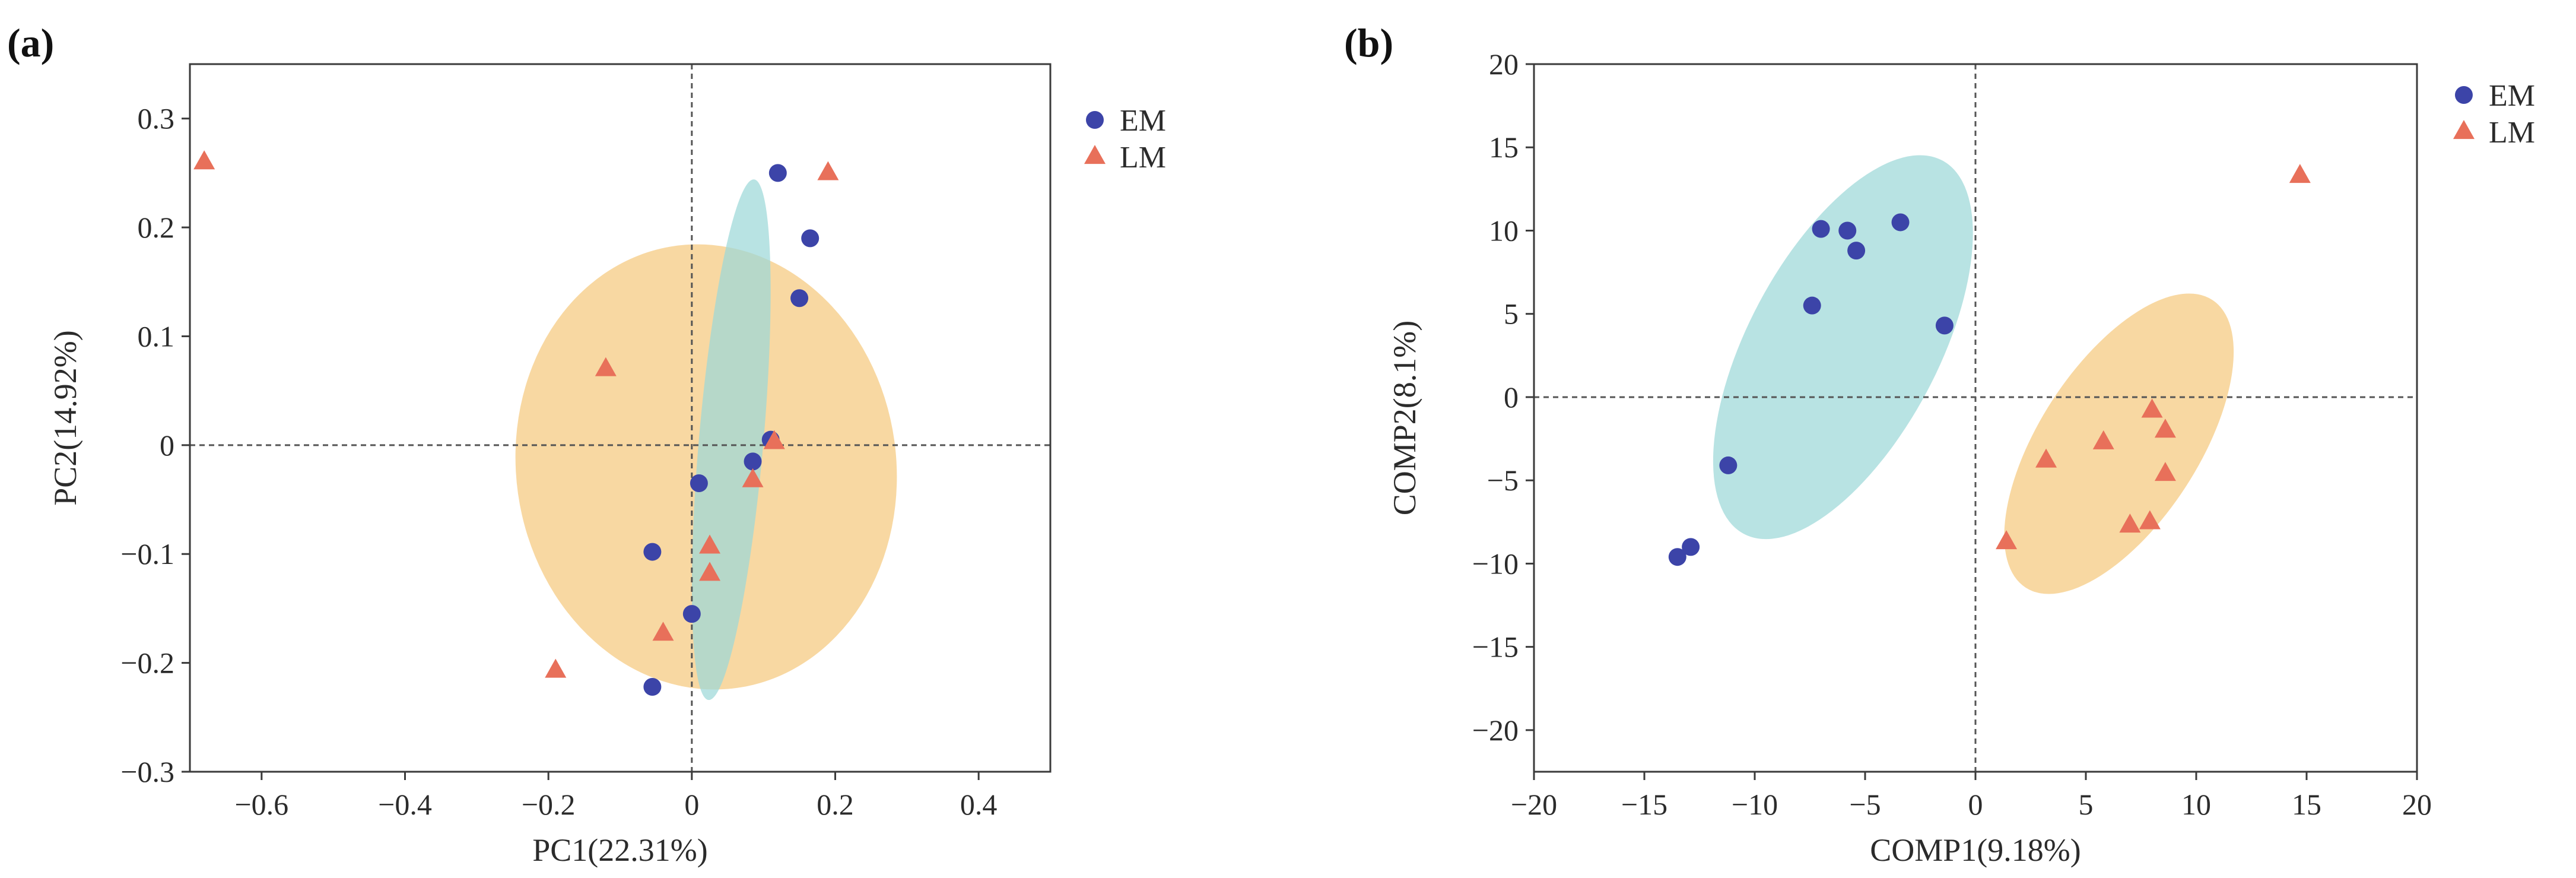 The image size is (2576, 878). Describe the element at coordinates (620, 850) in the screenshot. I see `x-axis-label: PC1(22.31%)` at that location.